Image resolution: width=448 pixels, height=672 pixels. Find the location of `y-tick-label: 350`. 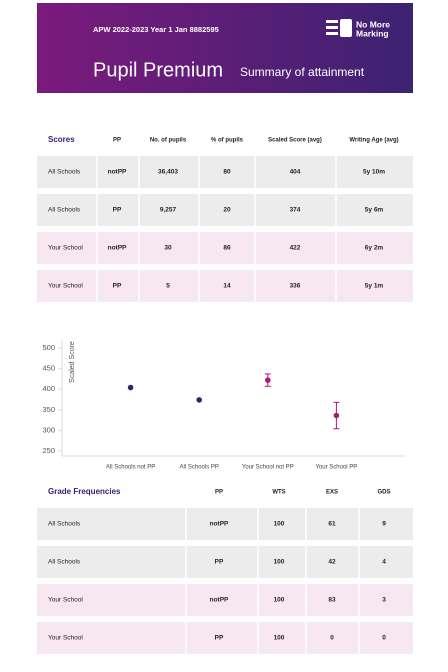

y-tick-label: 350 is located at coordinates (48, 409).